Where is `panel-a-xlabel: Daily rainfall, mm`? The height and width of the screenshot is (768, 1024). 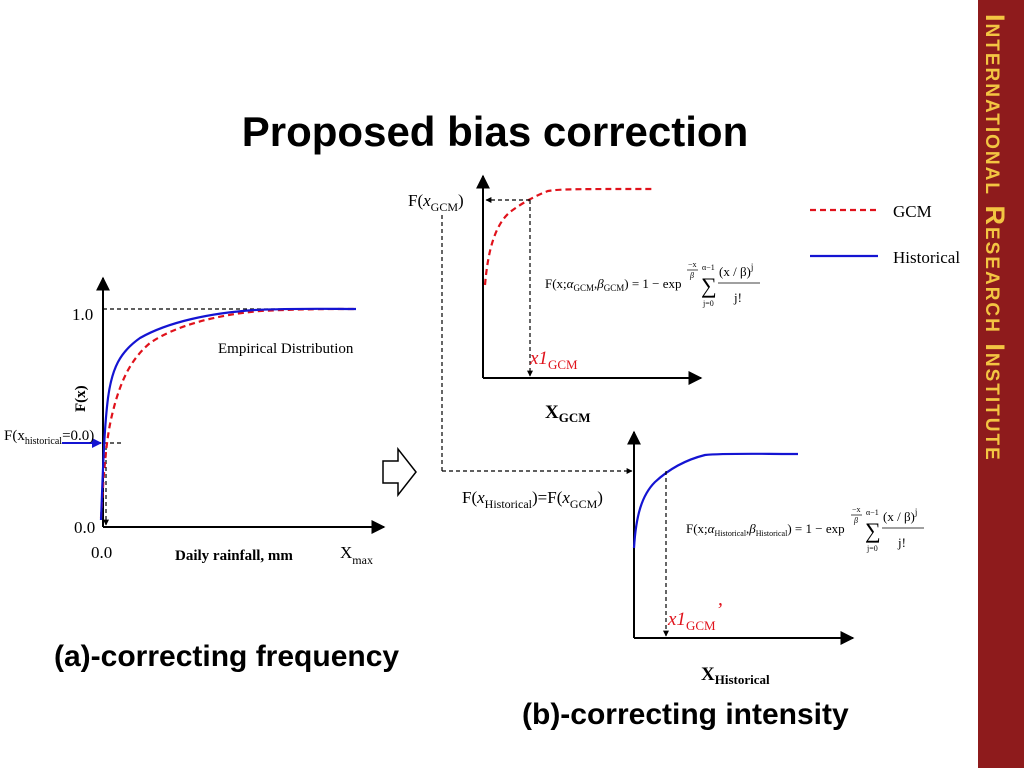 panel-a-xlabel: Daily rainfall, mm is located at coordinates (234, 556).